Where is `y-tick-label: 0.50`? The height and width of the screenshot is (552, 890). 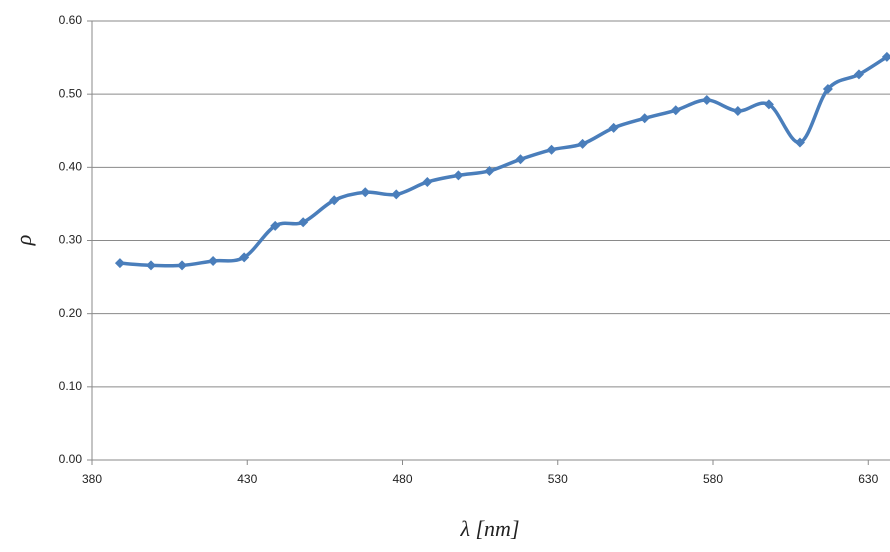 y-tick-label: 0.50 is located at coordinates (71, 93).